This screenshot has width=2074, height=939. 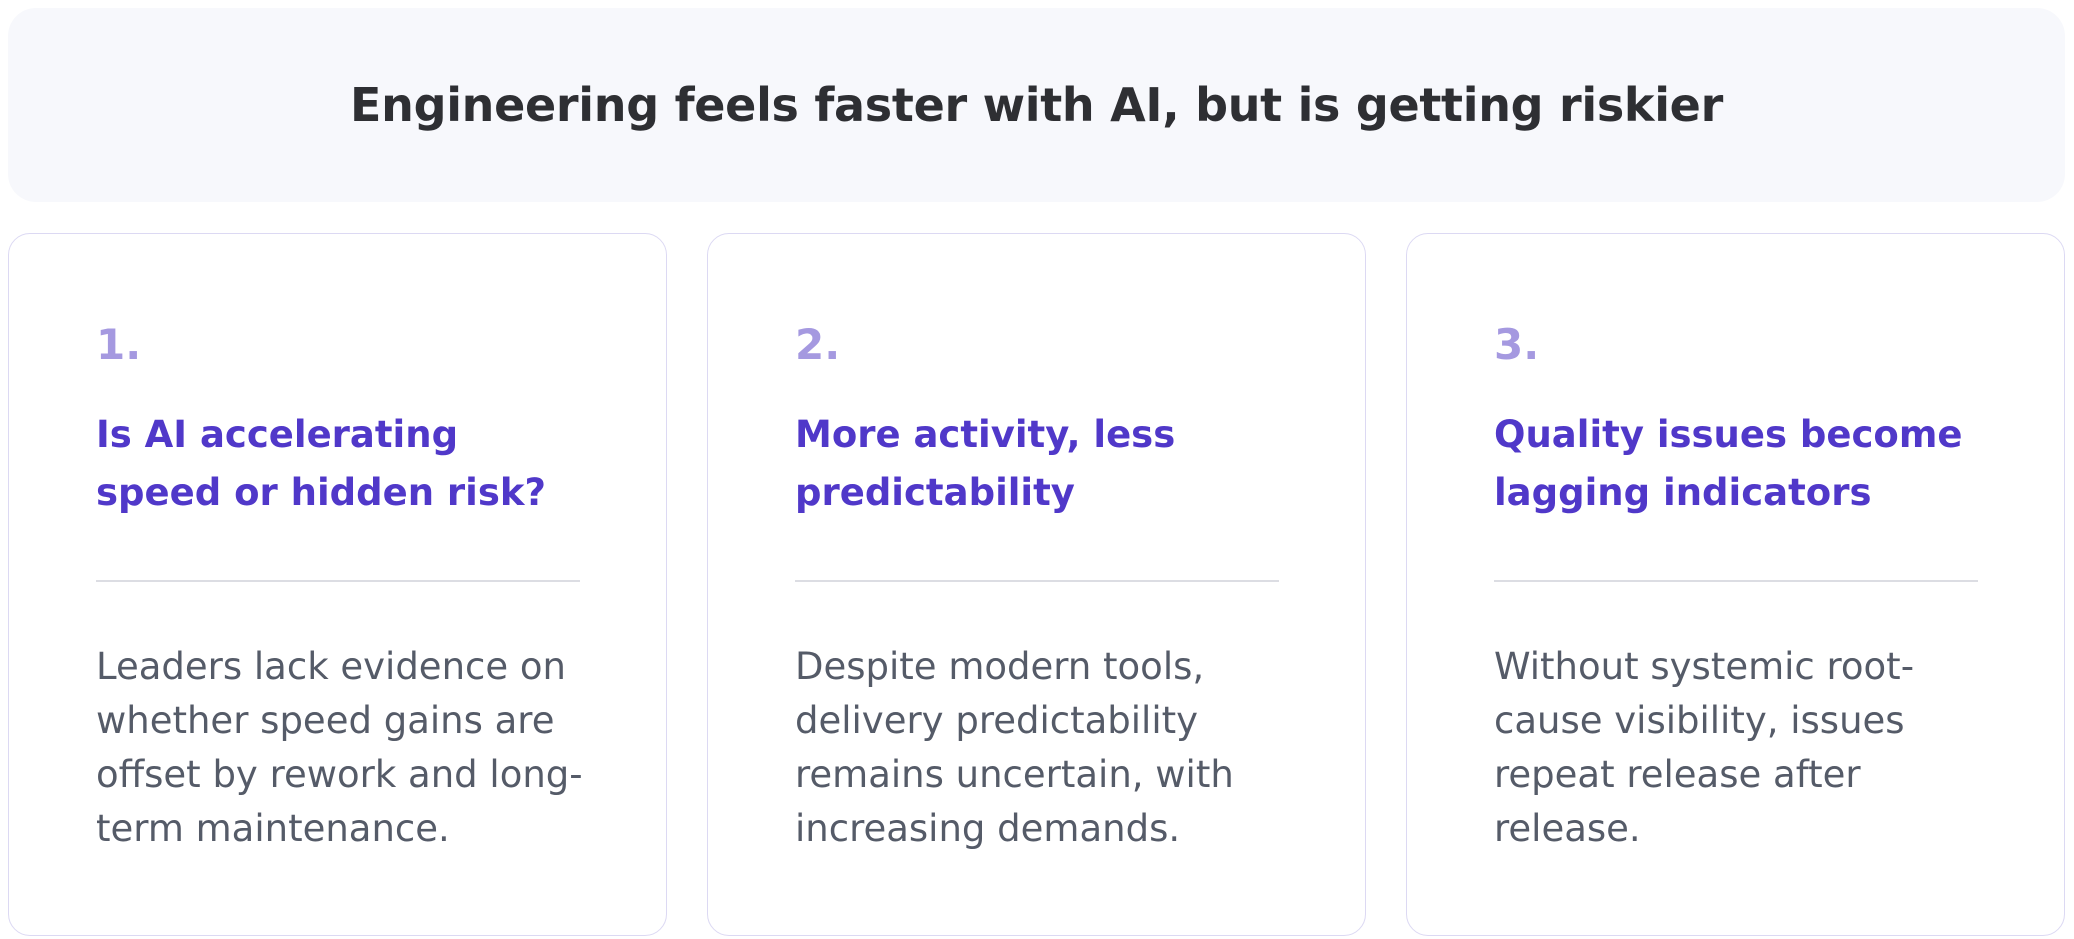 What do you see at coordinates (818, 344) in the screenshot?
I see `card-number: 2.` at bounding box center [818, 344].